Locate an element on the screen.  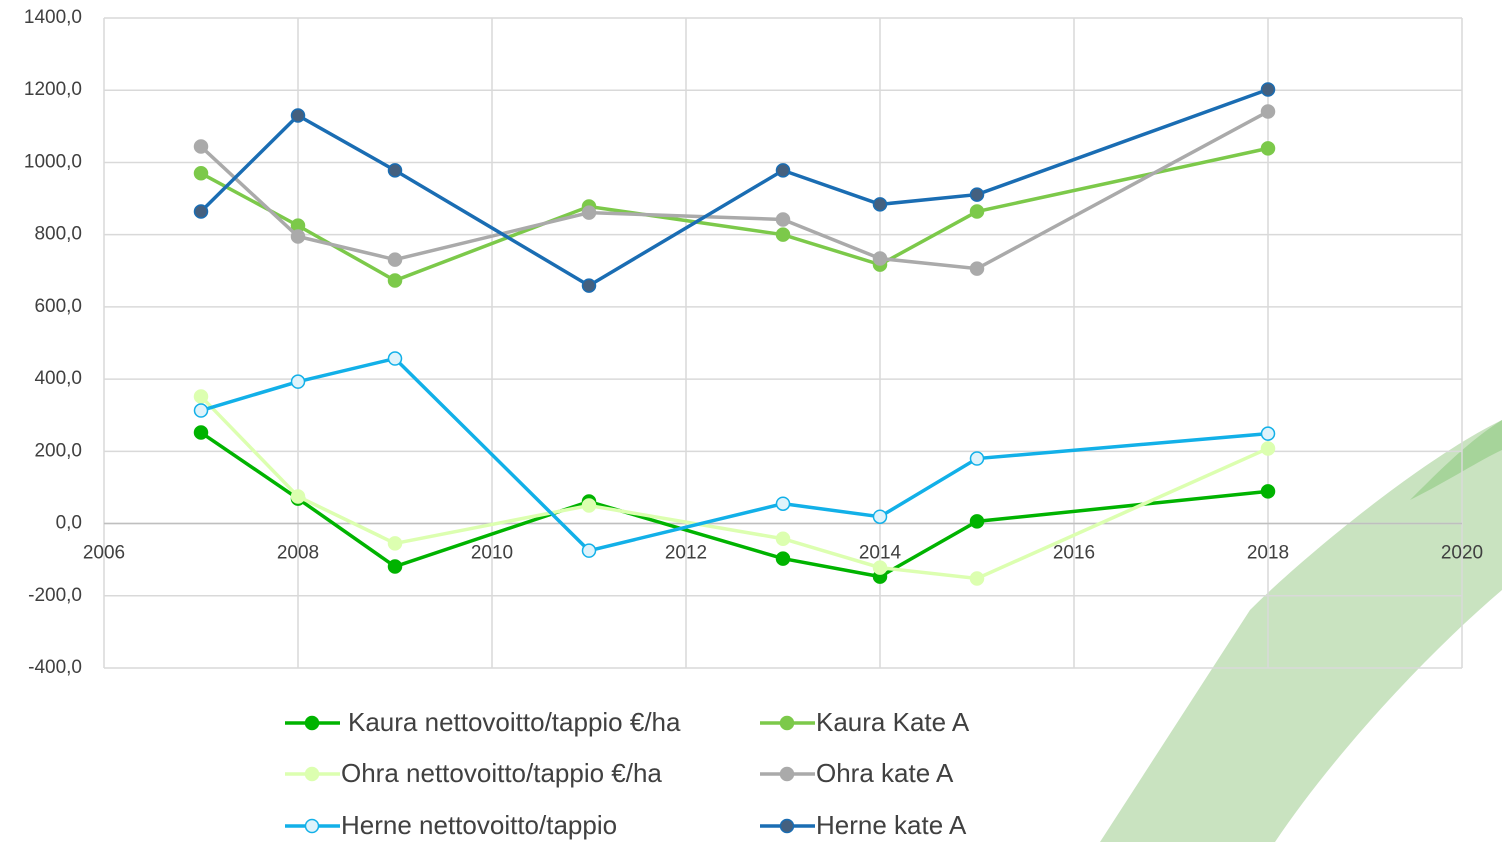
legend-label: Ohra nettovoitto/tappio €/ha is located at coordinates (501, 773).